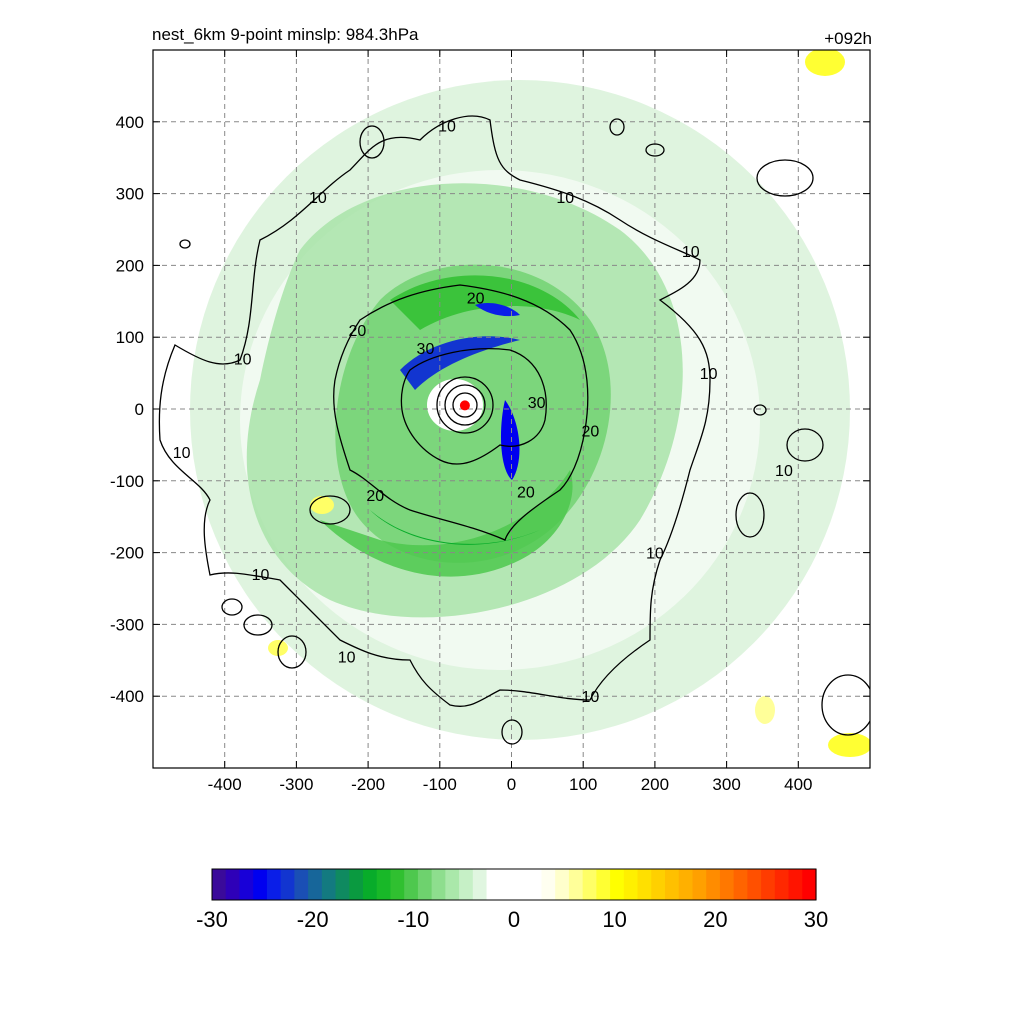 The image size is (1024, 1024). What do you see at coordinates (709, 374) in the screenshot?
I see `contour-label-5: 10` at bounding box center [709, 374].